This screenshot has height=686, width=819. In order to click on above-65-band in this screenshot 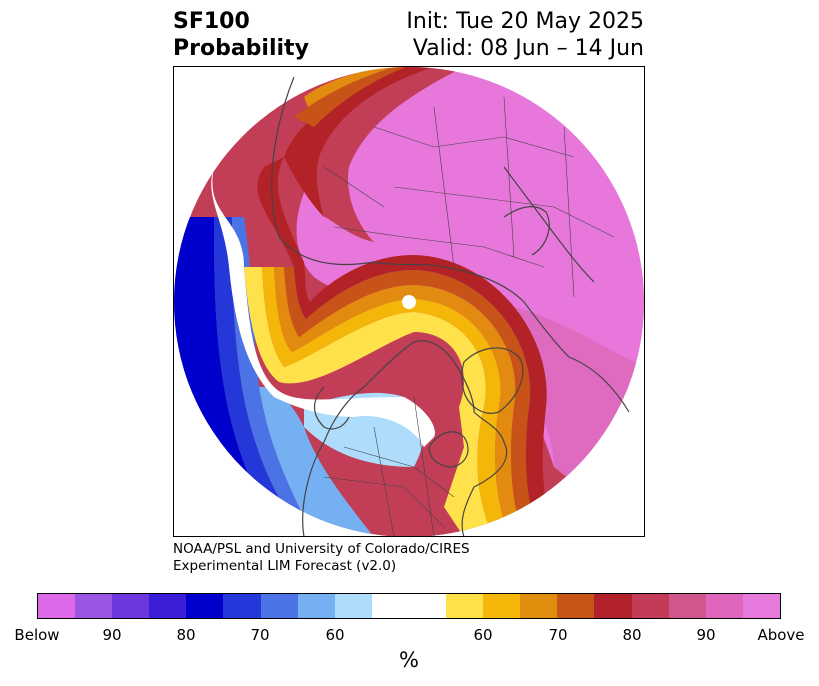, I will do `click(385, 401)`.